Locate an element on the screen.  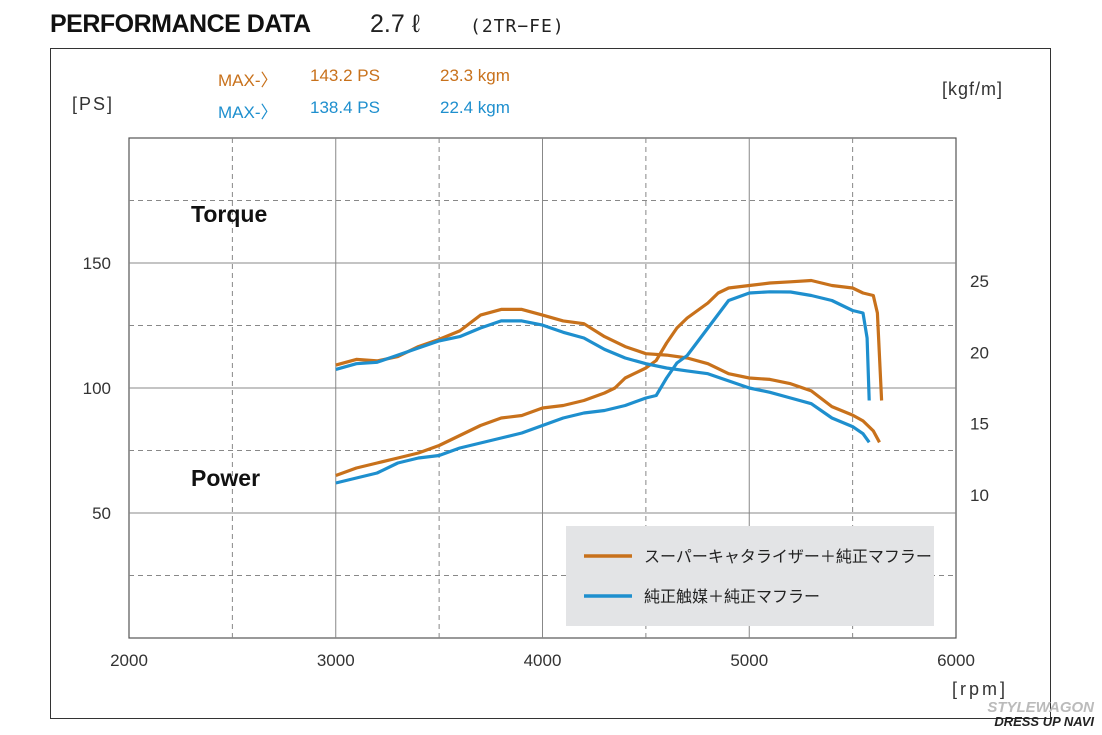
xtick-label-5000: 5000 is located at coordinates (749, 660).